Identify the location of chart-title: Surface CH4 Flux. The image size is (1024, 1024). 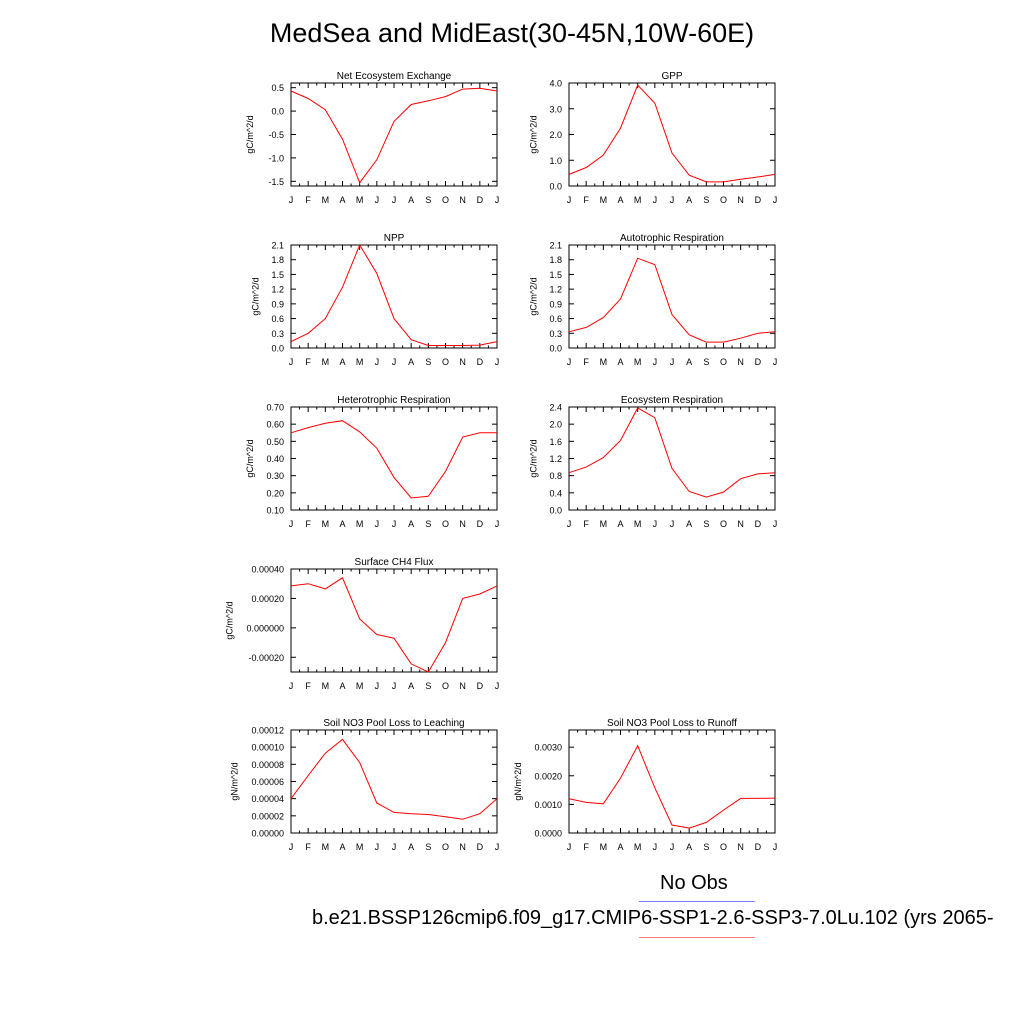
(394, 562).